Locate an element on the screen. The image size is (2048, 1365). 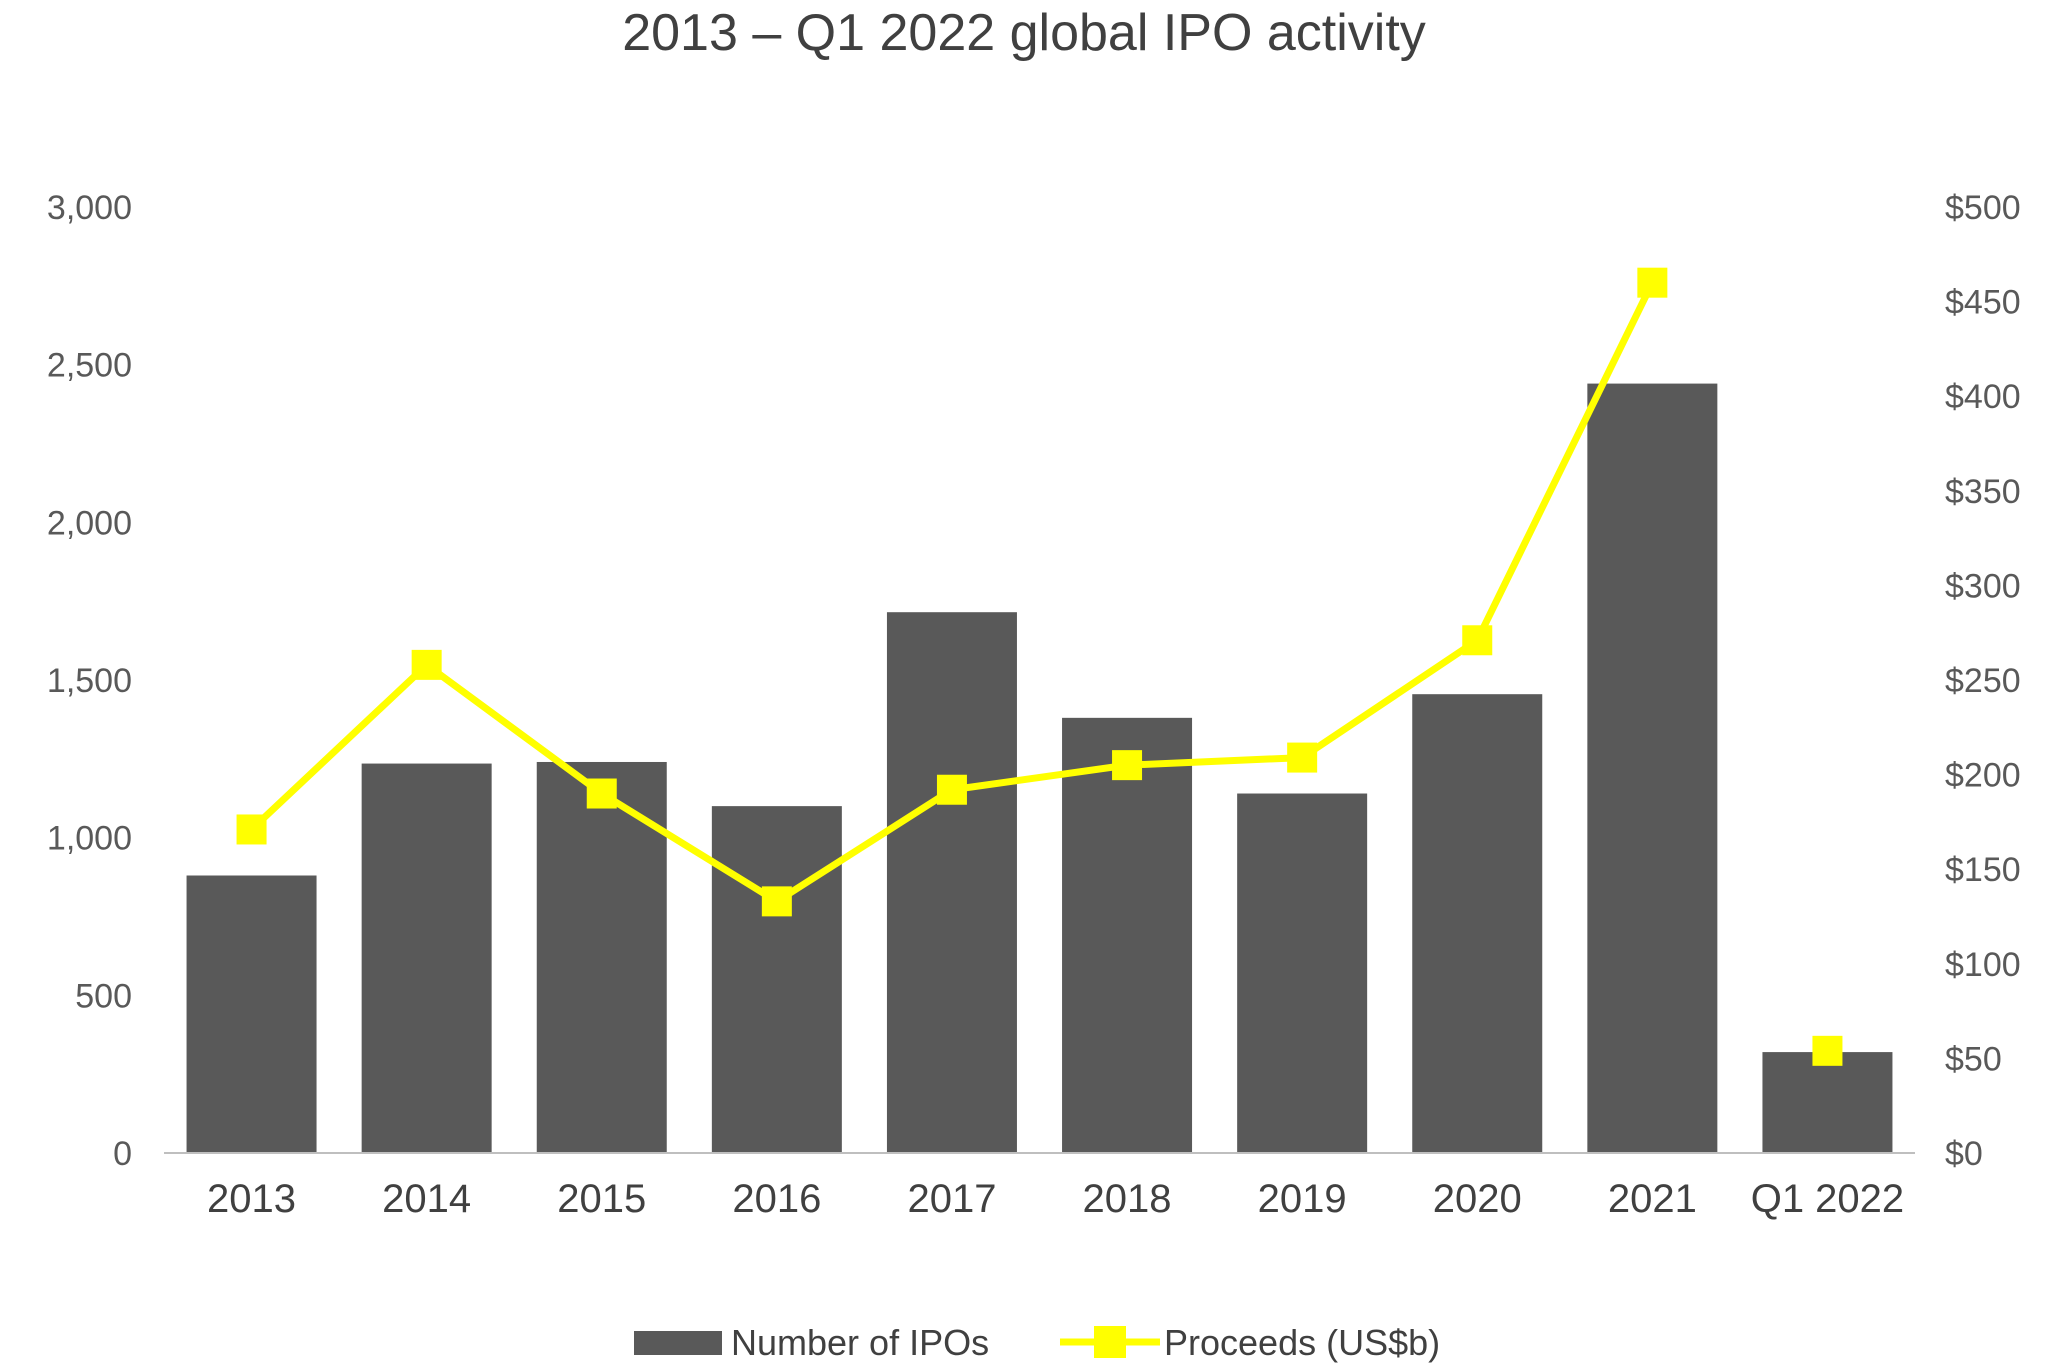
bar-2018 is located at coordinates (1127, 935).